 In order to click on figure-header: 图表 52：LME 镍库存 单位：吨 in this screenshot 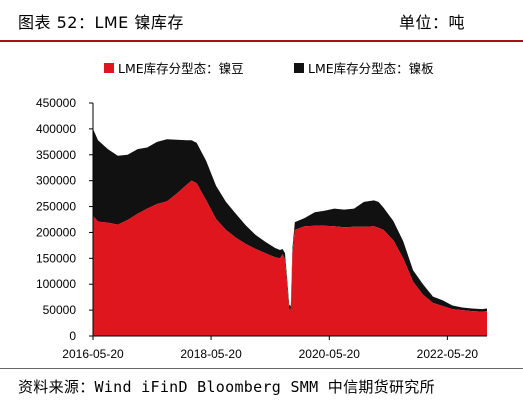, I will do `click(261, 21)`.